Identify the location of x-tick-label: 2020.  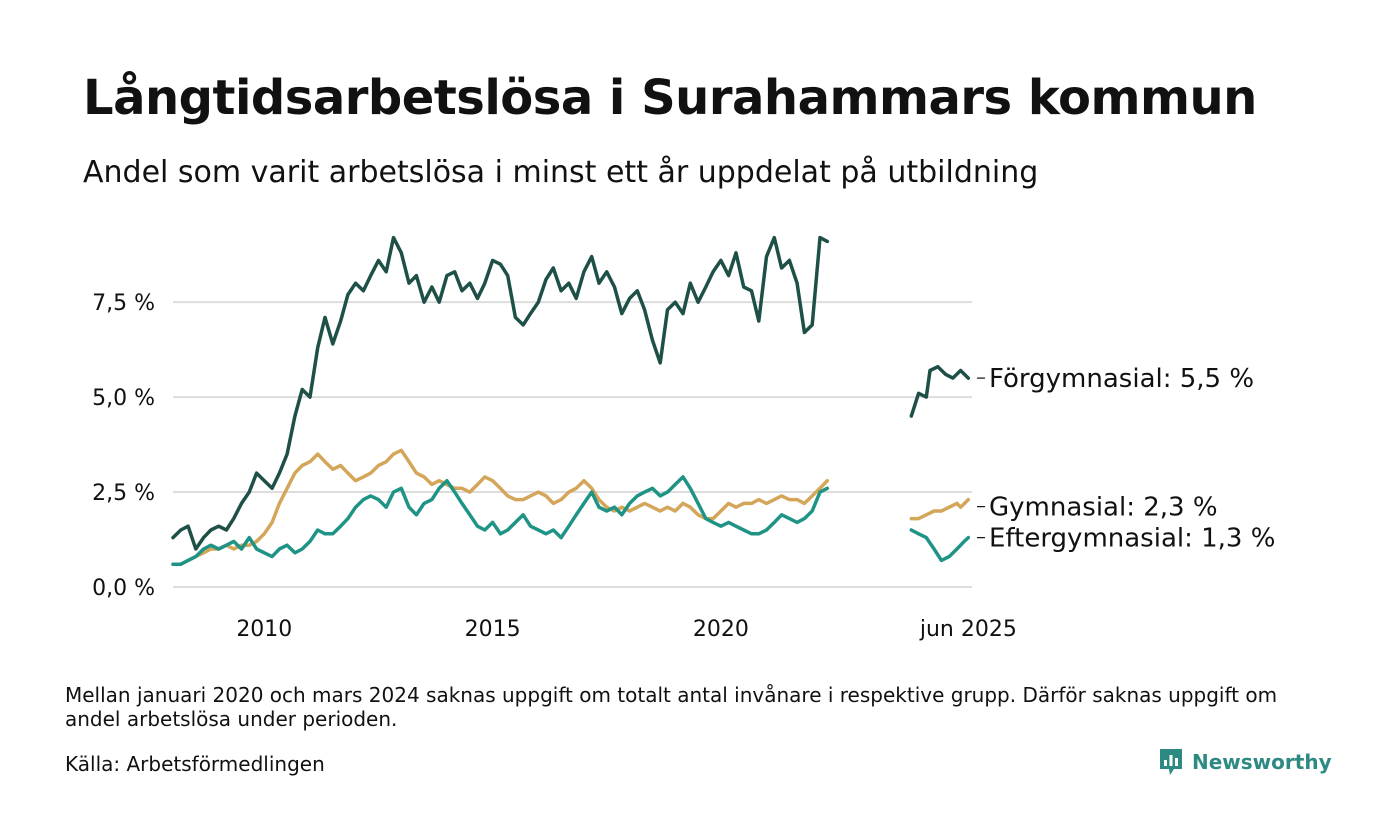
(721, 629).